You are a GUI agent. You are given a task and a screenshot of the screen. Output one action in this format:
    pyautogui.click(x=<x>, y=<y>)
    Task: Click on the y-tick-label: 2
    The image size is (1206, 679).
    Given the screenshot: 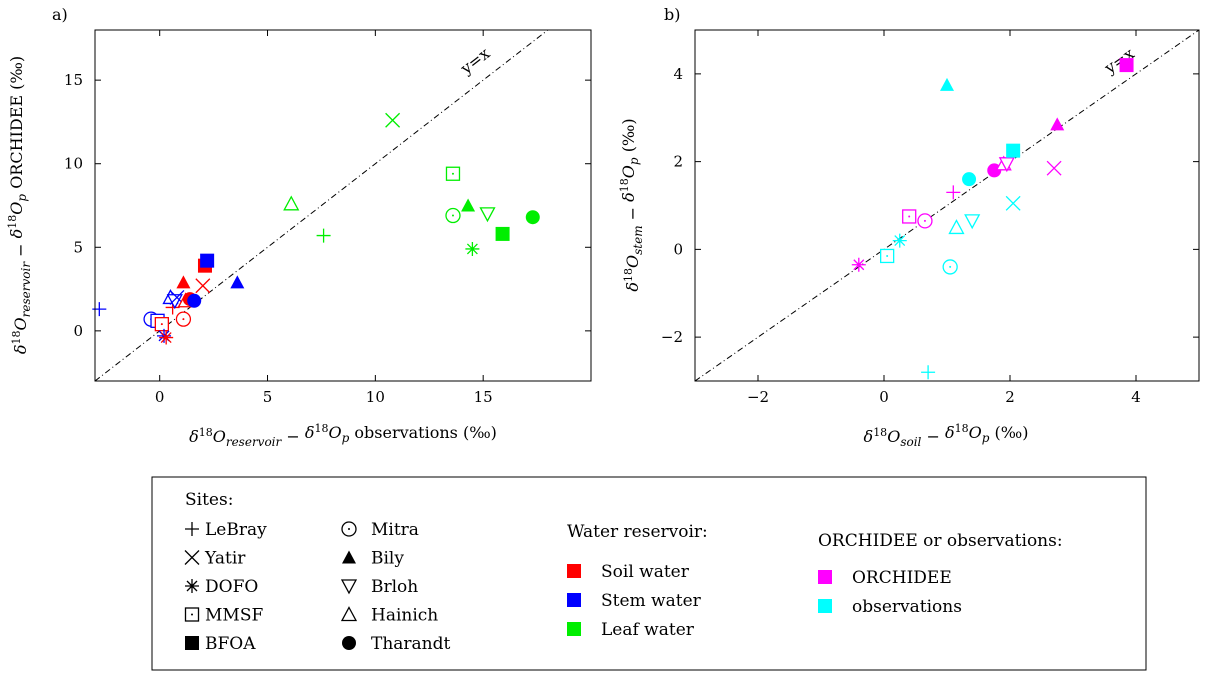 What is the action you would take?
    pyautogui.click(x=678, y=162)
    